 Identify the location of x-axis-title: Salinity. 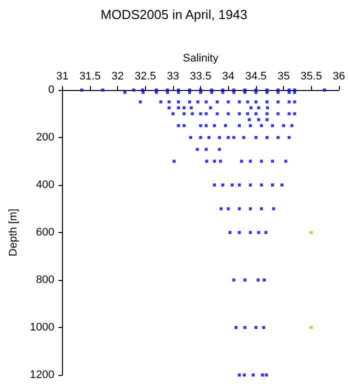
(200, 58).